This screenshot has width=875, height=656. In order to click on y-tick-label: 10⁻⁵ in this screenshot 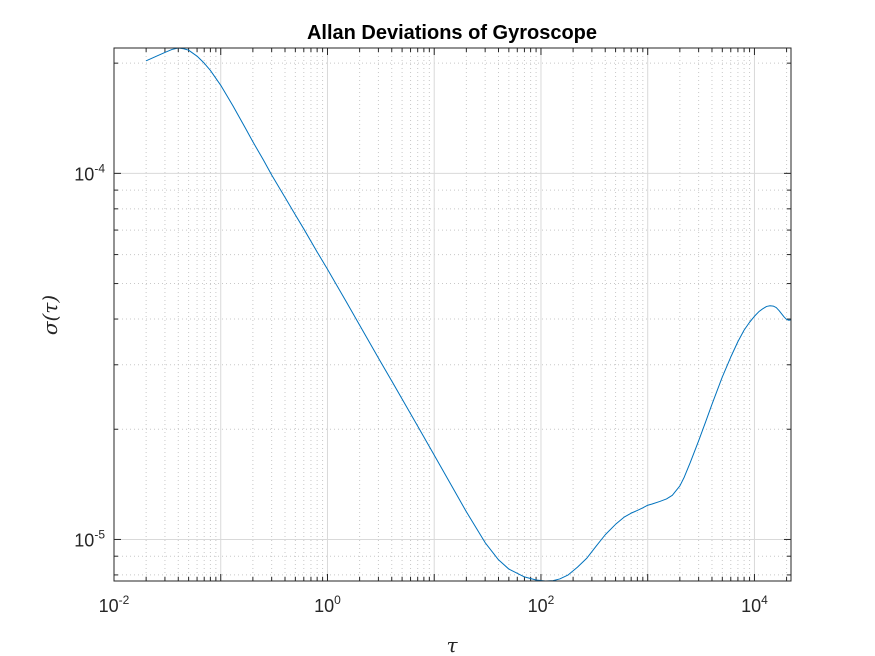, I will do `click(89, 538)`.